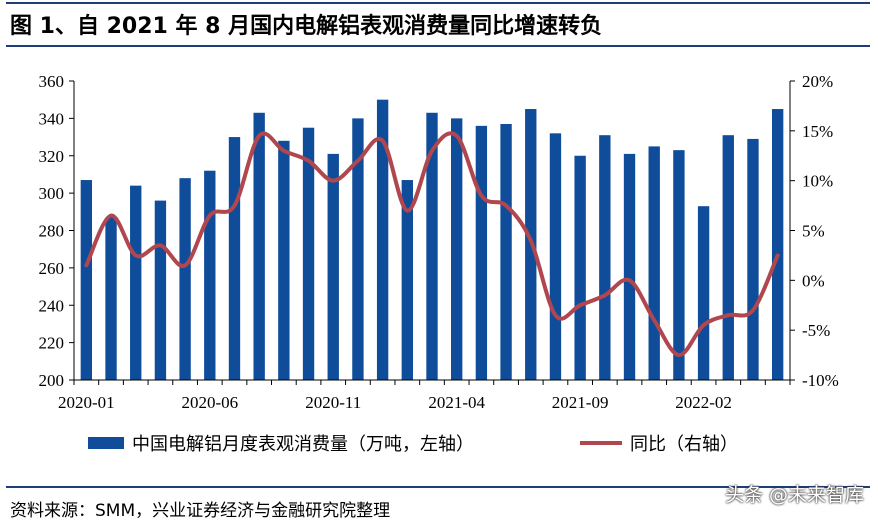  What do you see at coordinates (820, 380) in the screenshot?
I see `right-tick-label: -10%` at bounding box center [820, 380].